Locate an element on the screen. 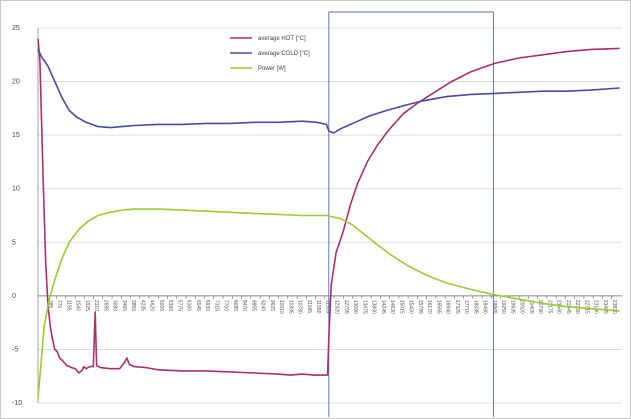 This screenshot has height=419, width=631. x-tick-label: 23870 is located at coordinates (614, 307).